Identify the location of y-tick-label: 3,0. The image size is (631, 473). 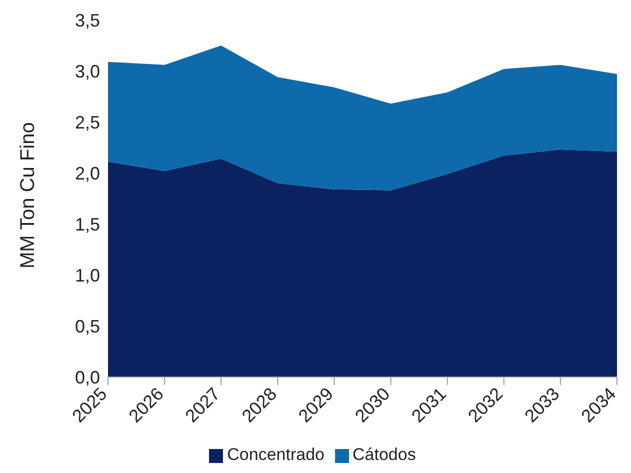
(87, 71).